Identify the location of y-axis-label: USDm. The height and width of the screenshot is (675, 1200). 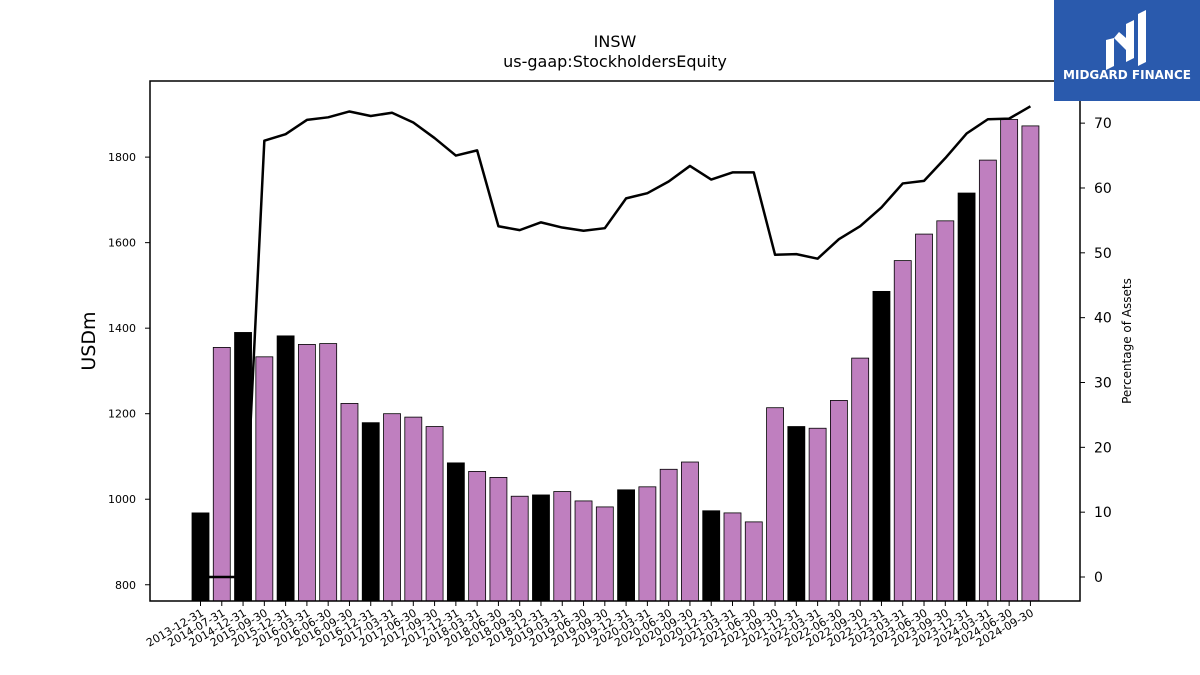
(89, 340).